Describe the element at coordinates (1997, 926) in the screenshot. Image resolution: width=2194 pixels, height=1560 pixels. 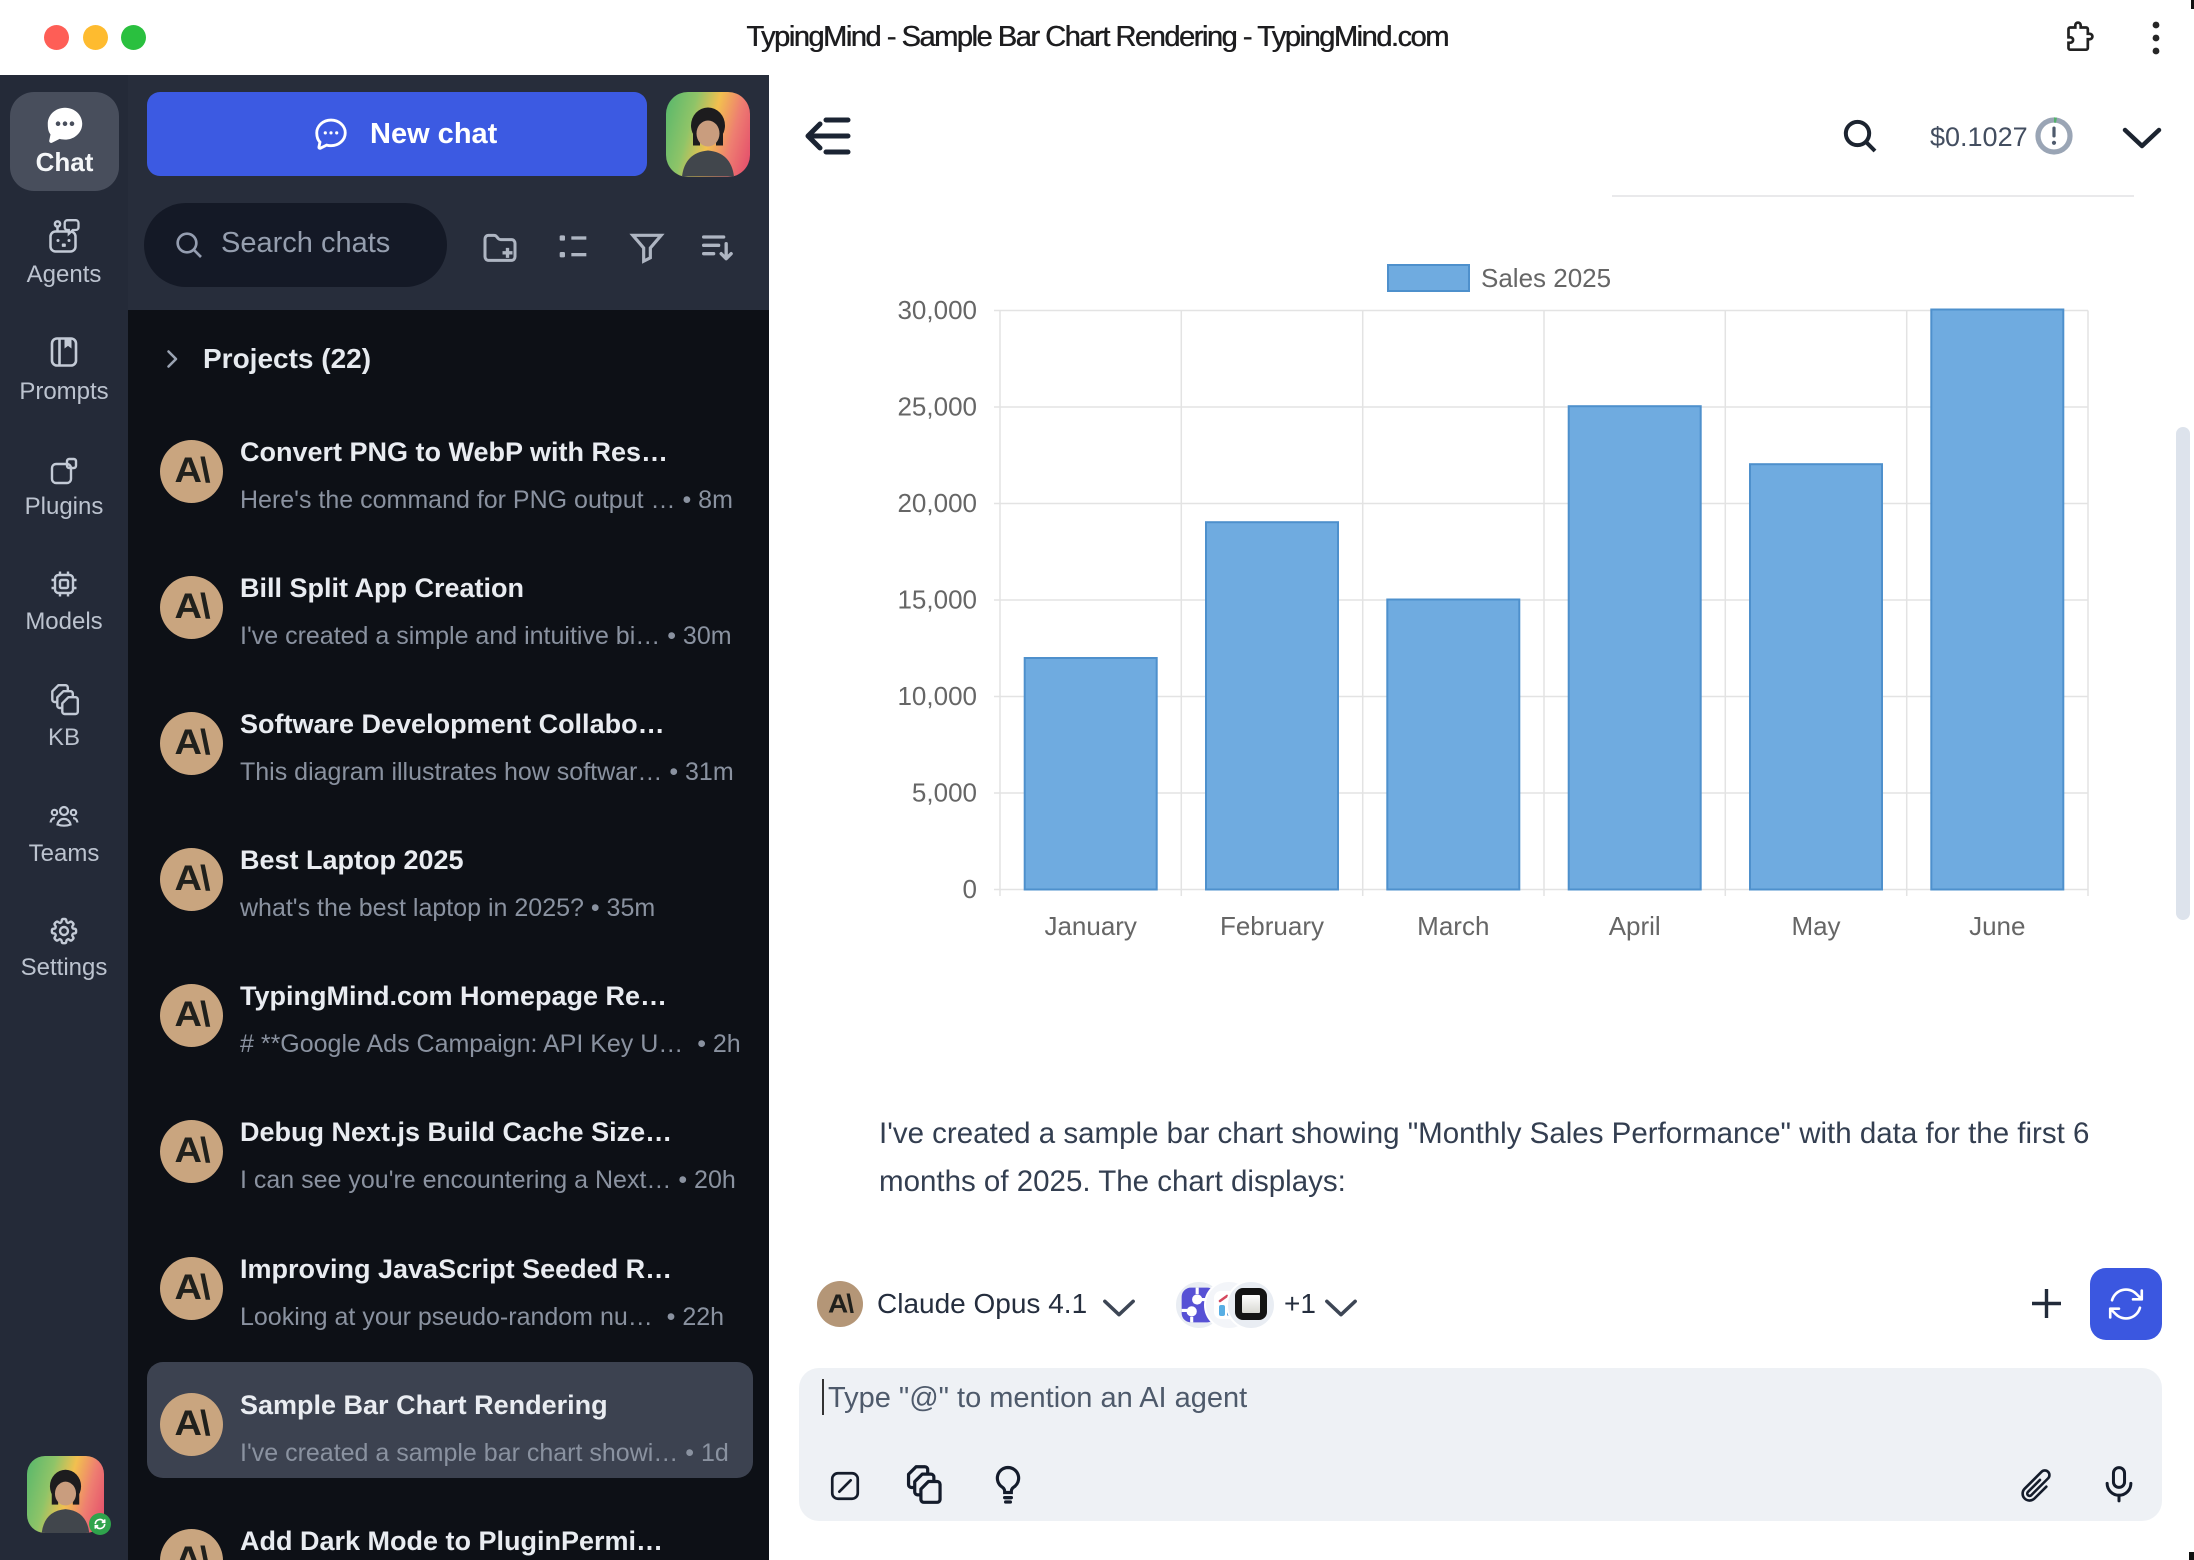
I see `svg-text: June` at that location.